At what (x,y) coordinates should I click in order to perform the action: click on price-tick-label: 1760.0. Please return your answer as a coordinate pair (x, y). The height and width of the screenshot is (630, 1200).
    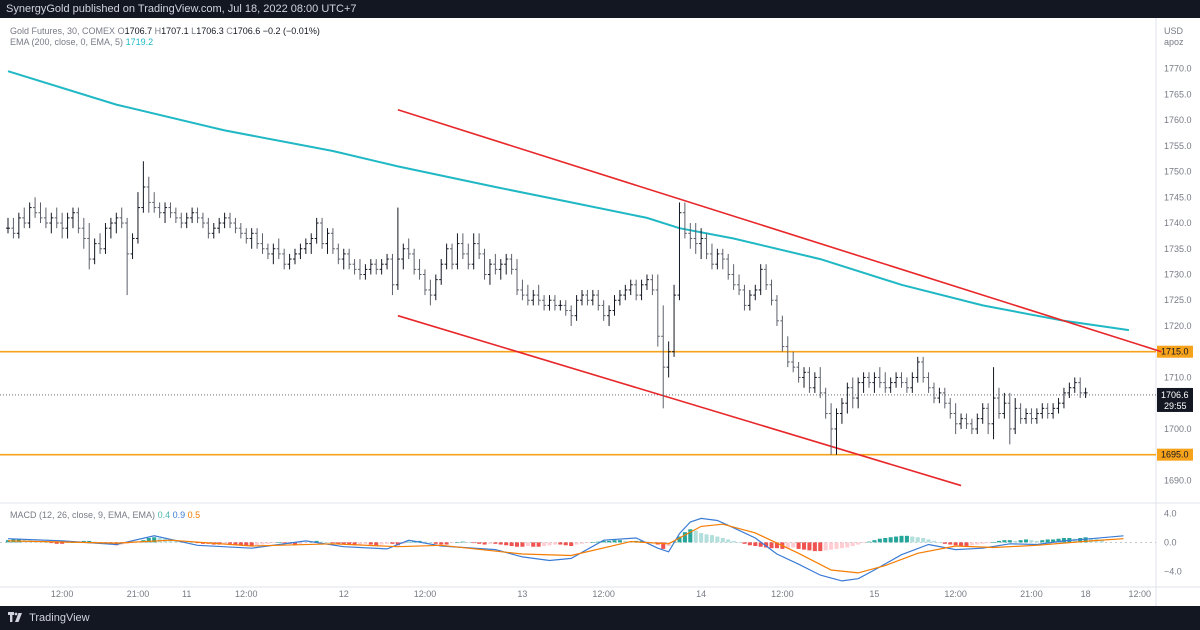
    Looking at the image, I should click on (1178, 120).